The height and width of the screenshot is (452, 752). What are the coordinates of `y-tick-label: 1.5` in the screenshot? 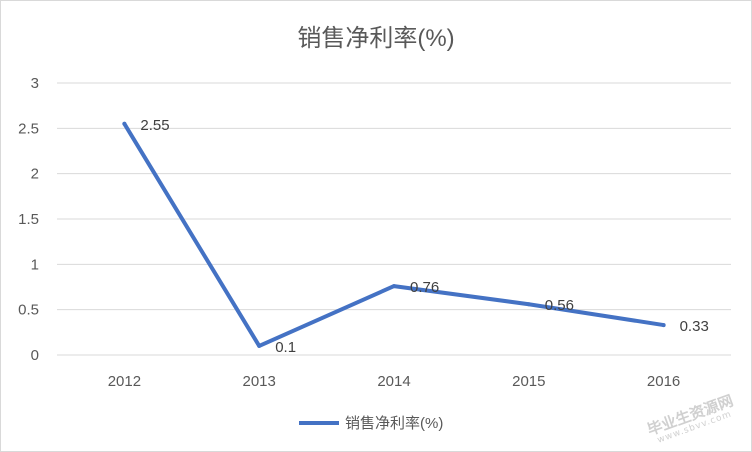 It's located at (28, 219).